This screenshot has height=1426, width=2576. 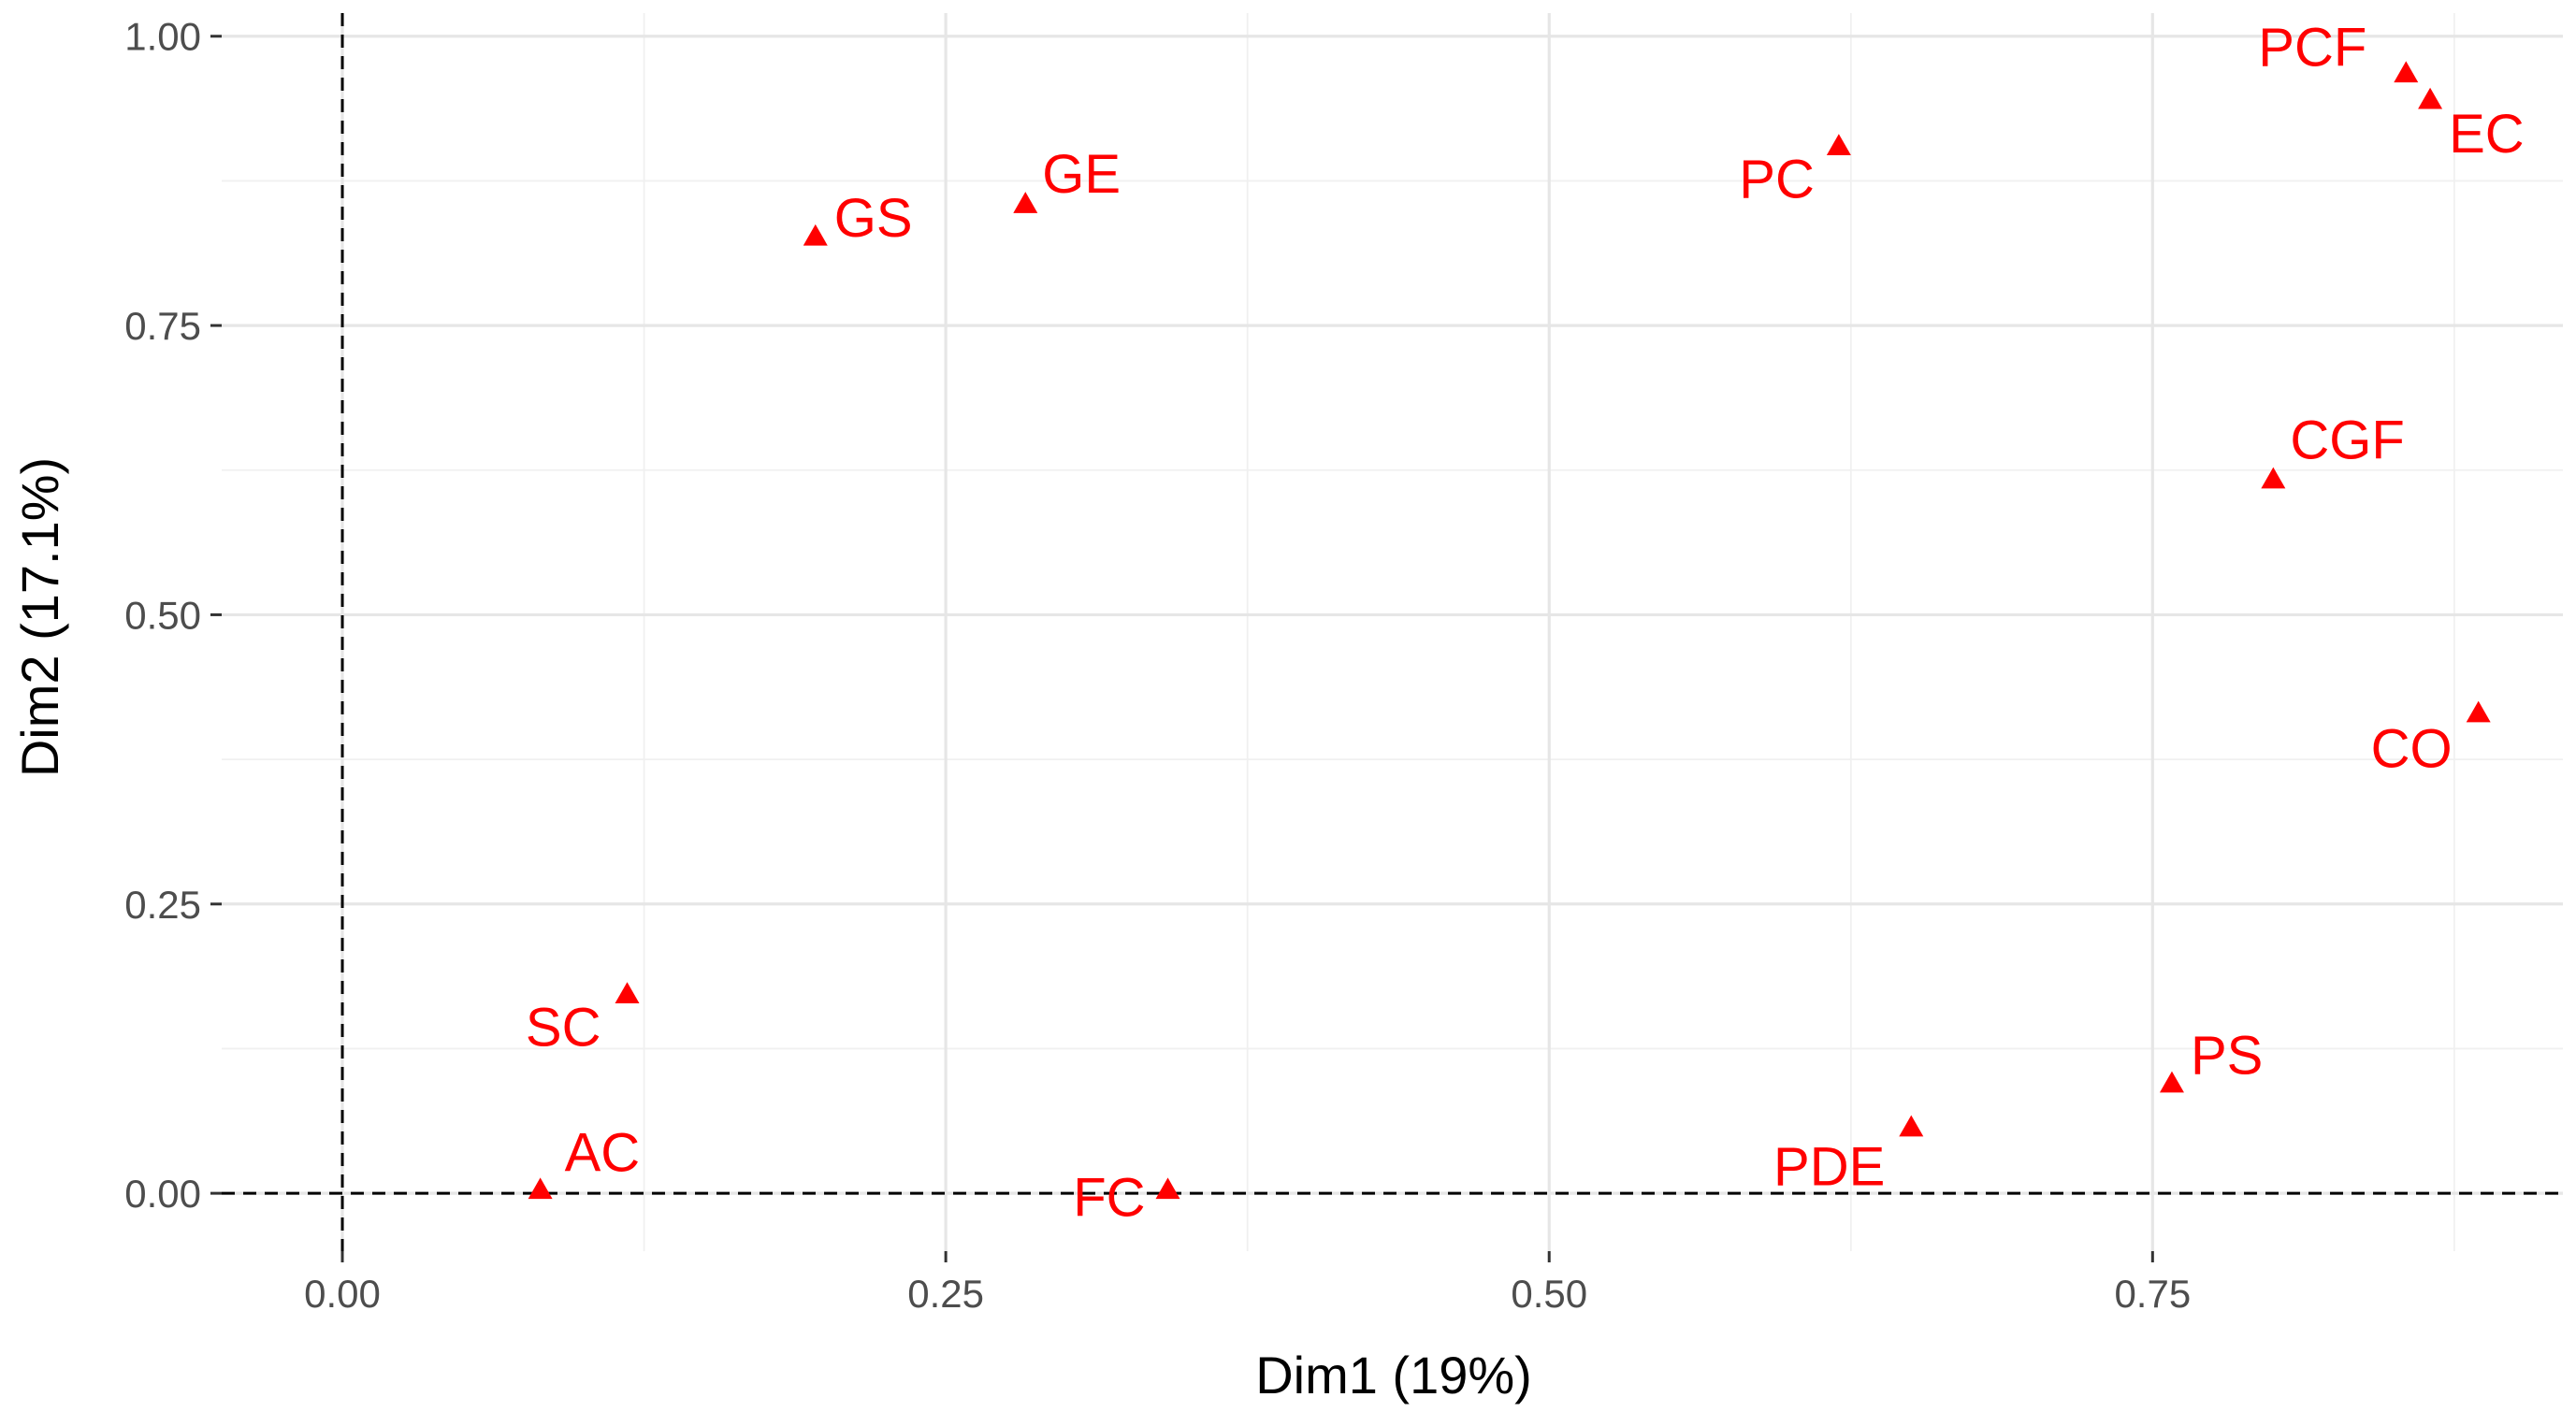 I want to click on x-tick-label: 0.50, so click(x=1549, y=1294).